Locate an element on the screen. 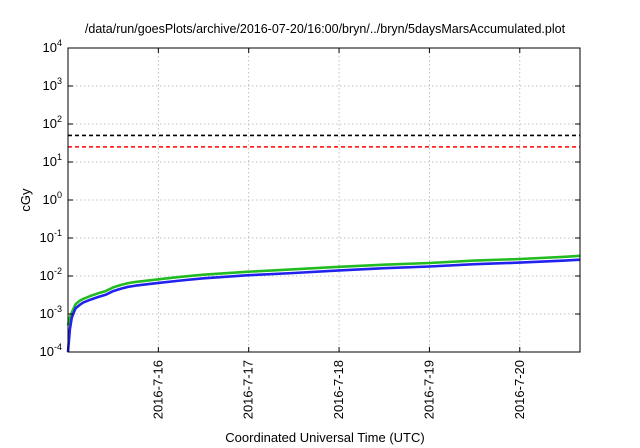 The height and width of the screenshot is (448, 640). y-tick-exponent: 4 is located at coordinates (59, 43).